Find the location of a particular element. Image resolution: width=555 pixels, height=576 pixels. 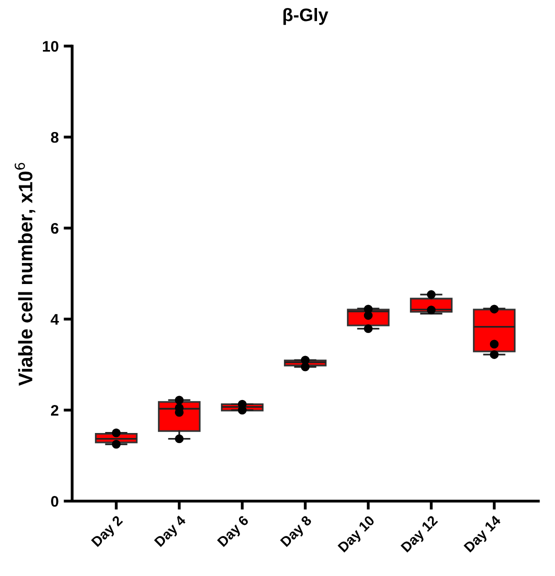

y-tick-label: 6 is located at coordinates (54, 228).